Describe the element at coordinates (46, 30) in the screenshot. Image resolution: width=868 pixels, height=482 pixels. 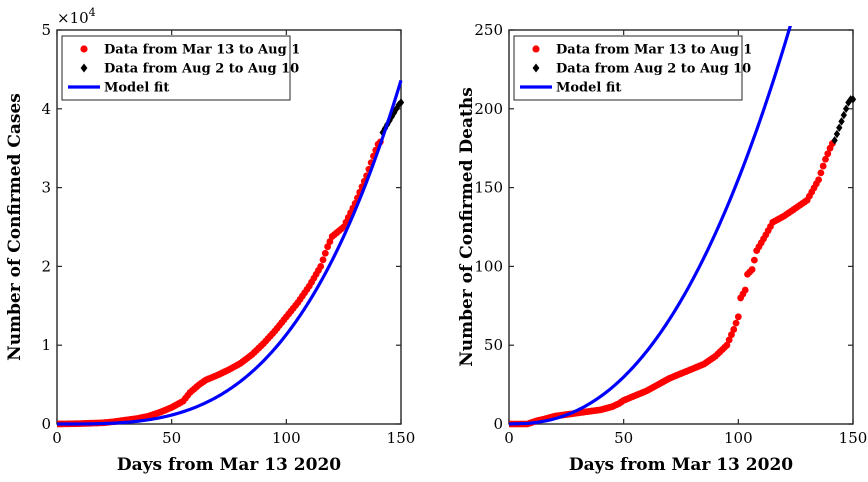
I see `y-tick-label: 5` at that location.